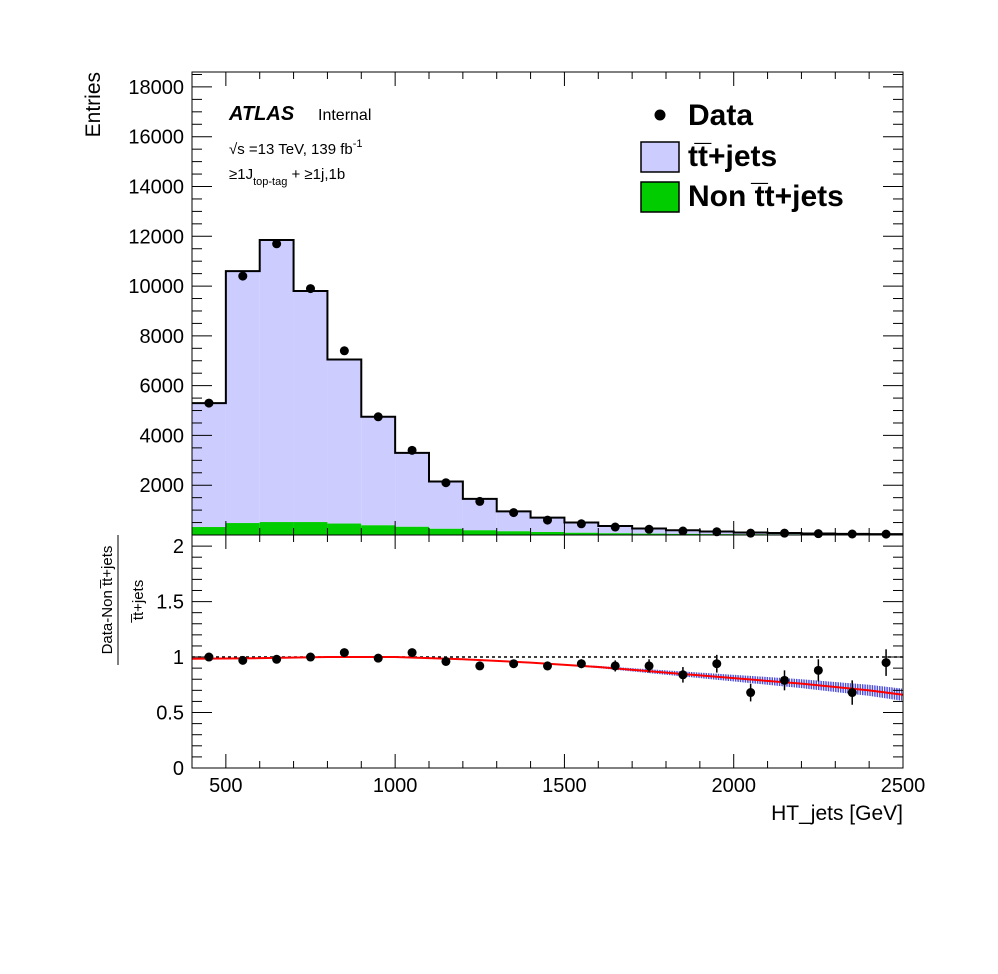 The width and height of the screenshot is (998, 974). Describe the element at coordinates (156, 88) in the screenshot. I see `y-tick-label: 18000` at that location.